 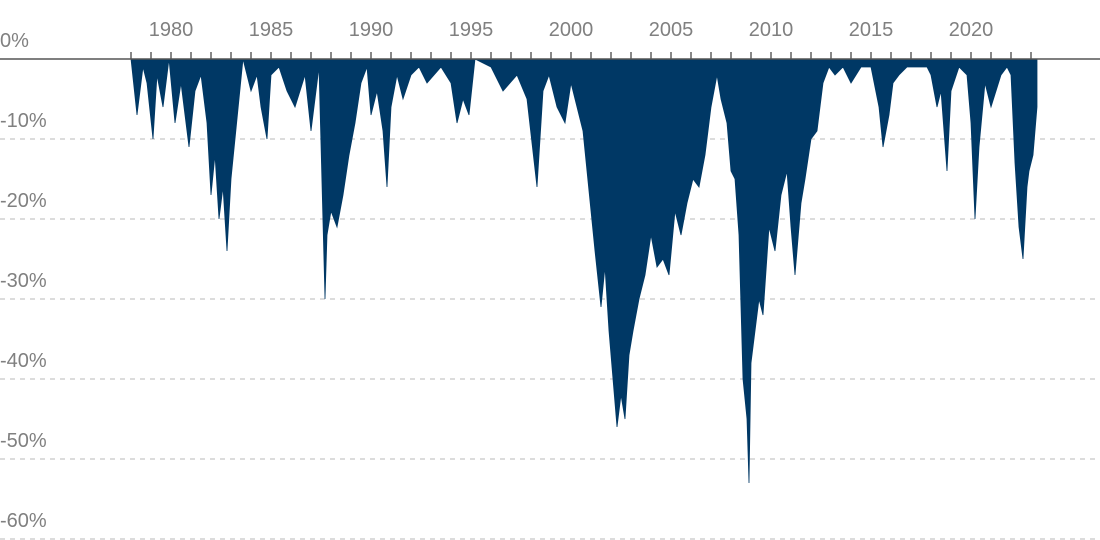 I want to click on x-tick-label: 2000, so click(x=571, y=30).